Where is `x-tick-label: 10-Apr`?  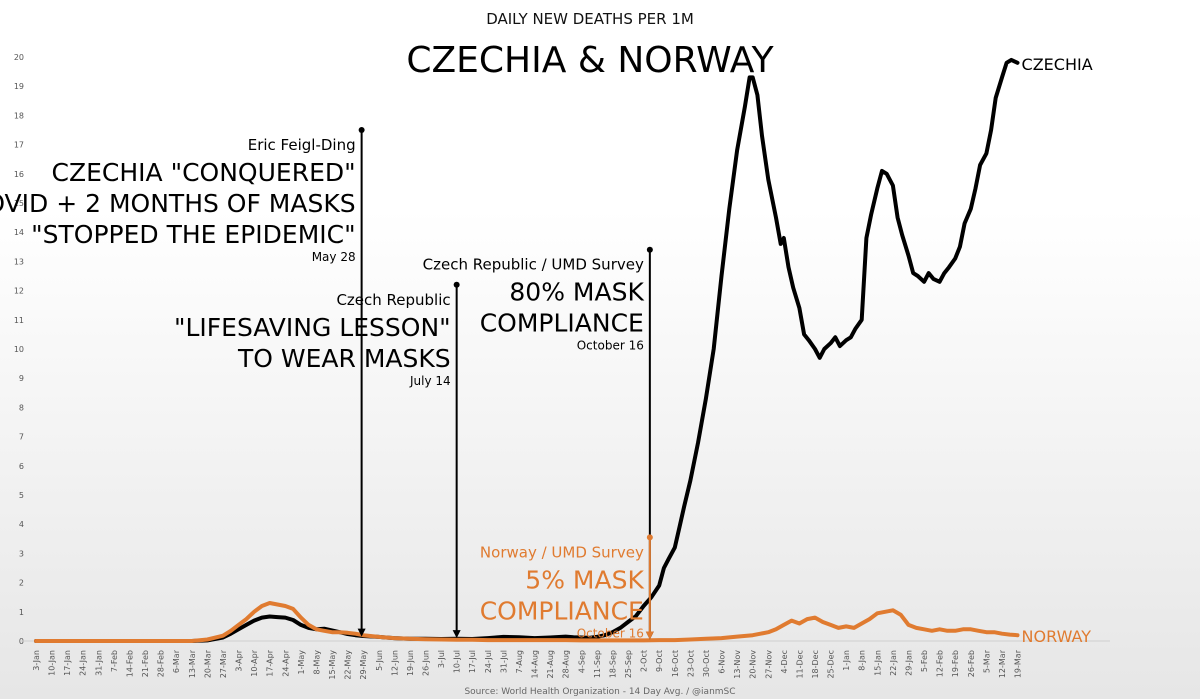 x-tick-label: 10-Apr is located at coordinates (254, 662).